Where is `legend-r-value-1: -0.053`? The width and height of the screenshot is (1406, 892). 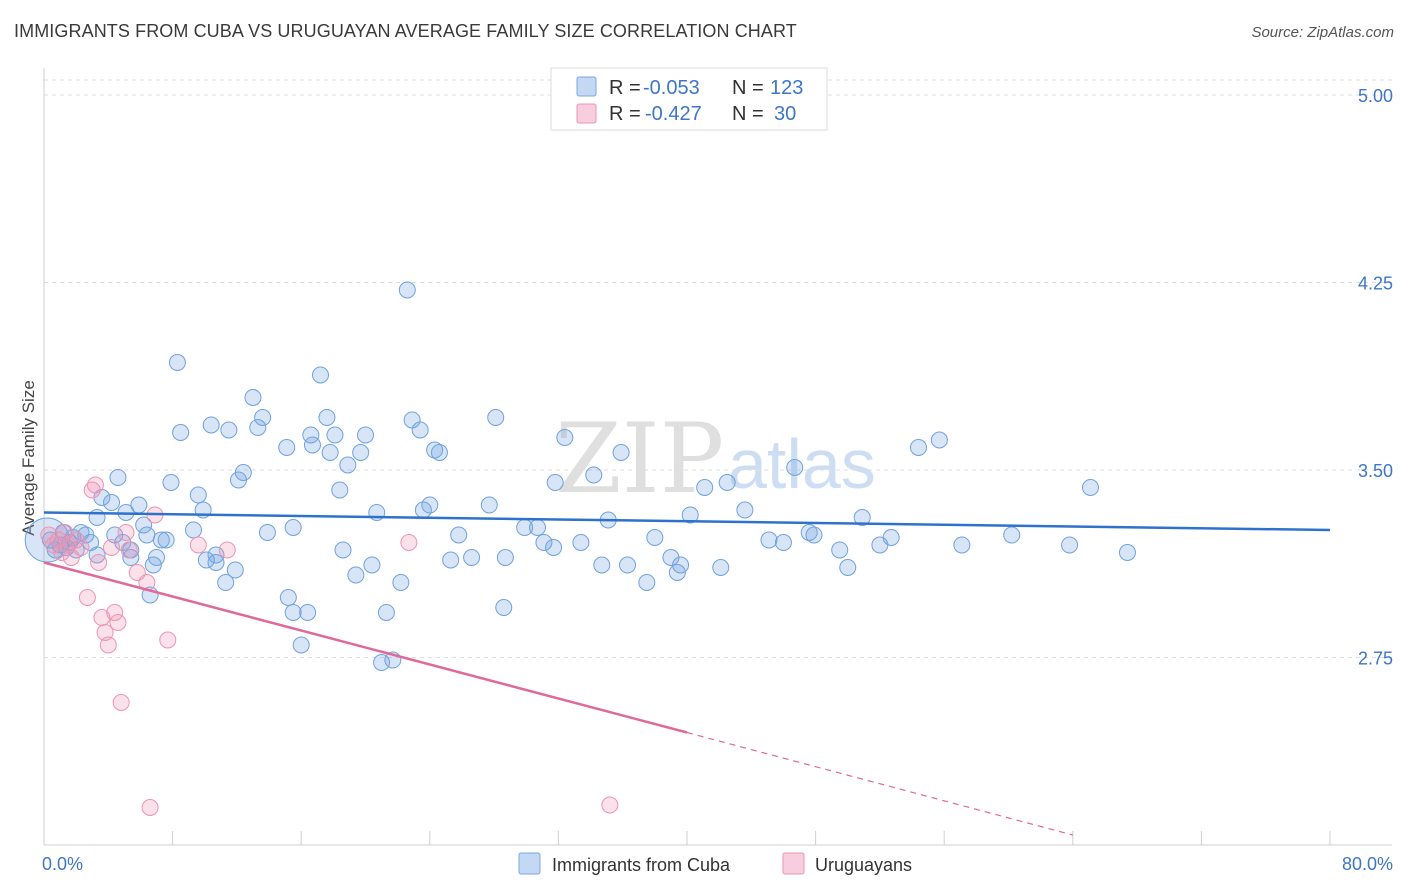 legend-r-value-1: -0.053 is located at coordinates (671, 88).